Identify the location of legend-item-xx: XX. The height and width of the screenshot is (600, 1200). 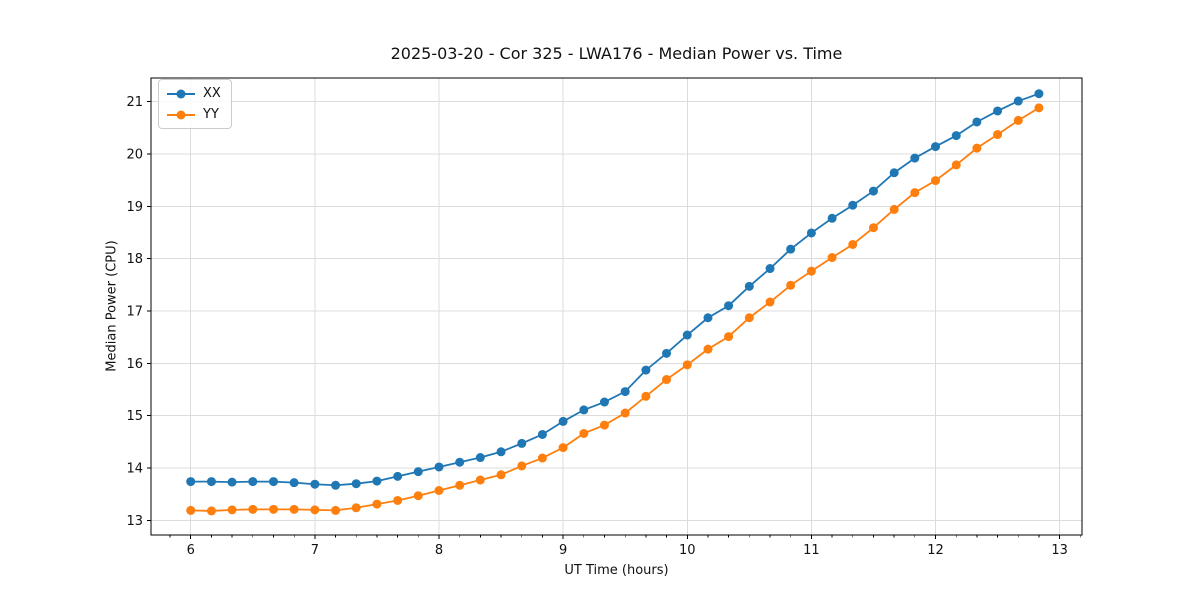
(194, 93).